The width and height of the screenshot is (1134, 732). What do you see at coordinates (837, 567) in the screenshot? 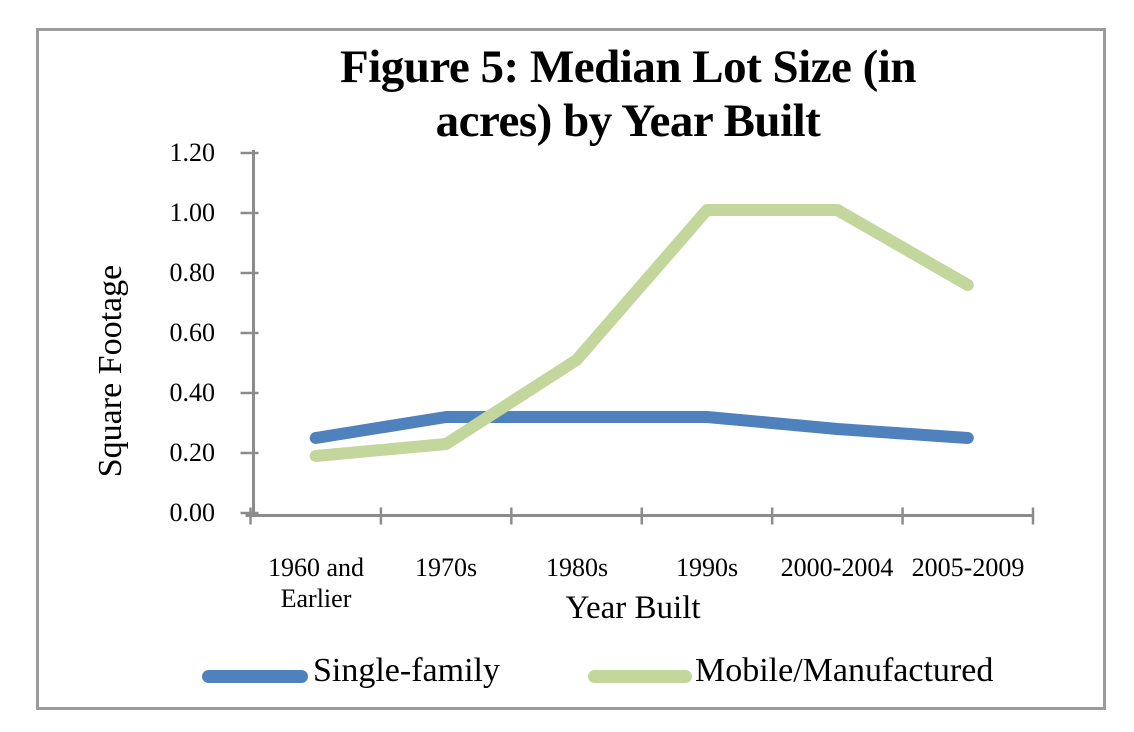
I see `xtick-label-2000-2004: 2000-2004` at bounding box center [837, 567].